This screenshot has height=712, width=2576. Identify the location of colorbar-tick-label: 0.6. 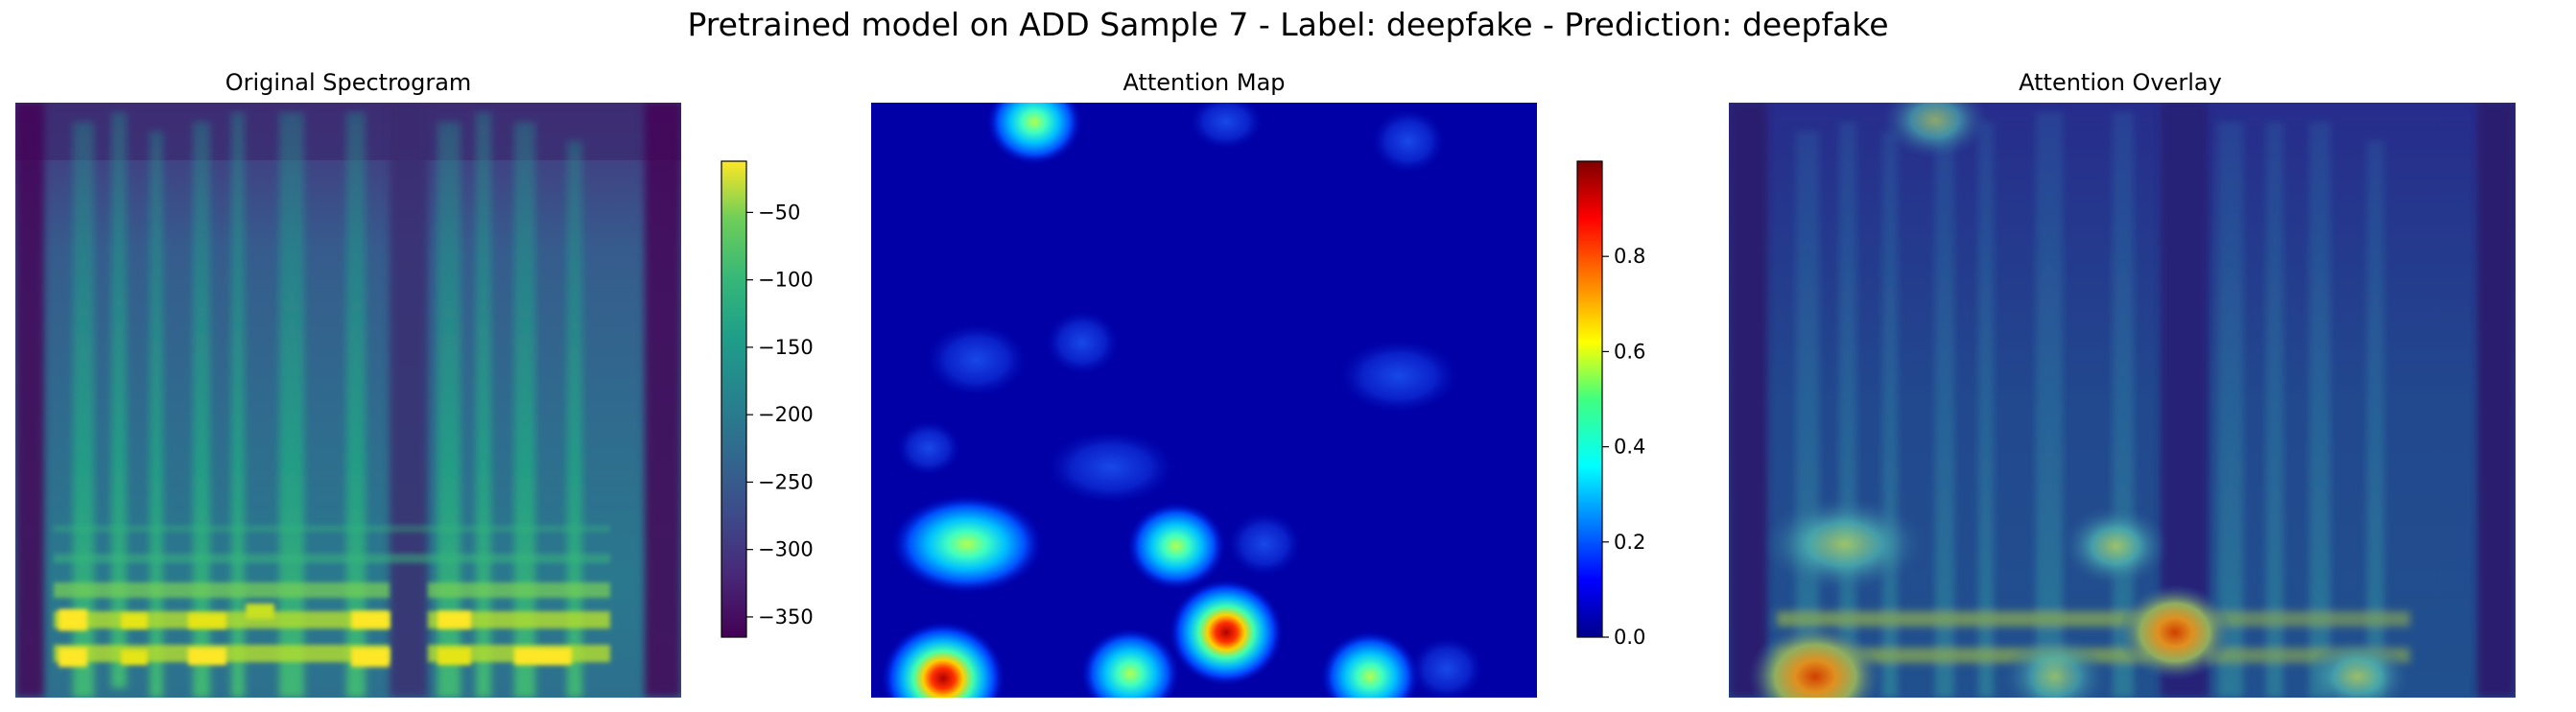
(1629, 351).